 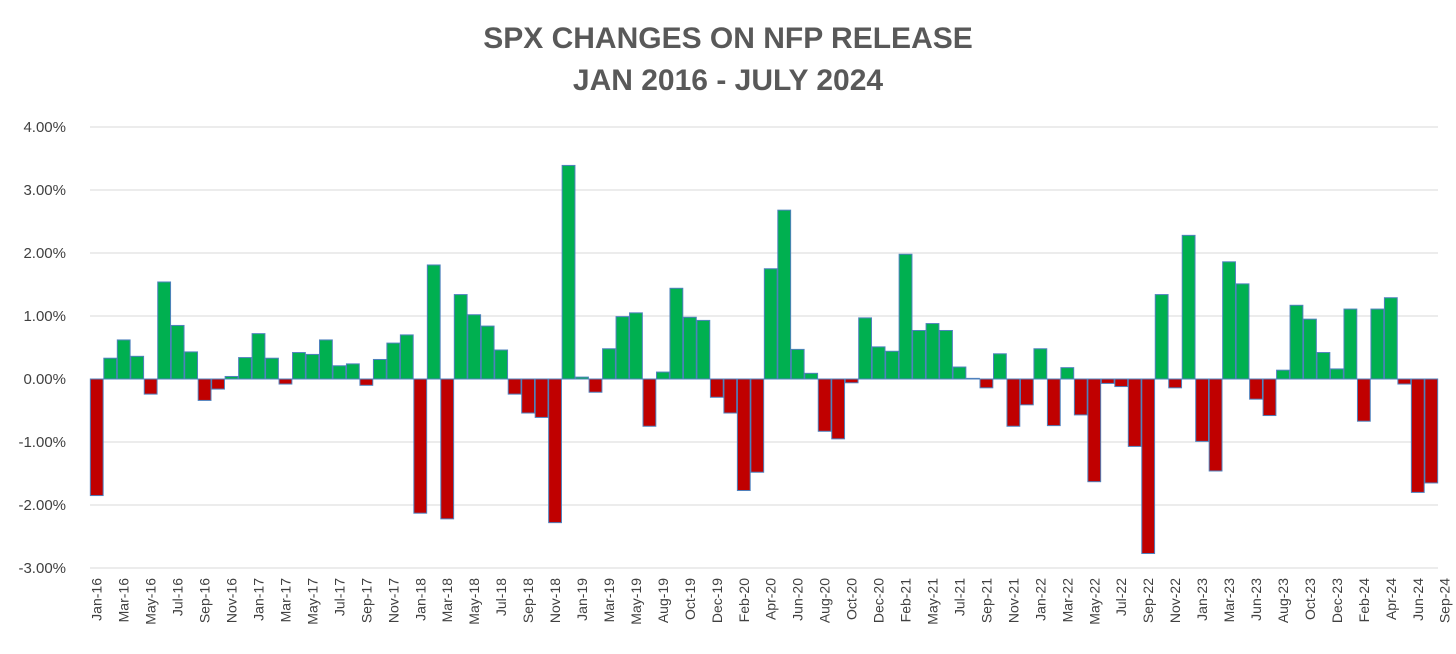 I want to click on x-tick-label: Sep-16, so click(x=205, y=600).